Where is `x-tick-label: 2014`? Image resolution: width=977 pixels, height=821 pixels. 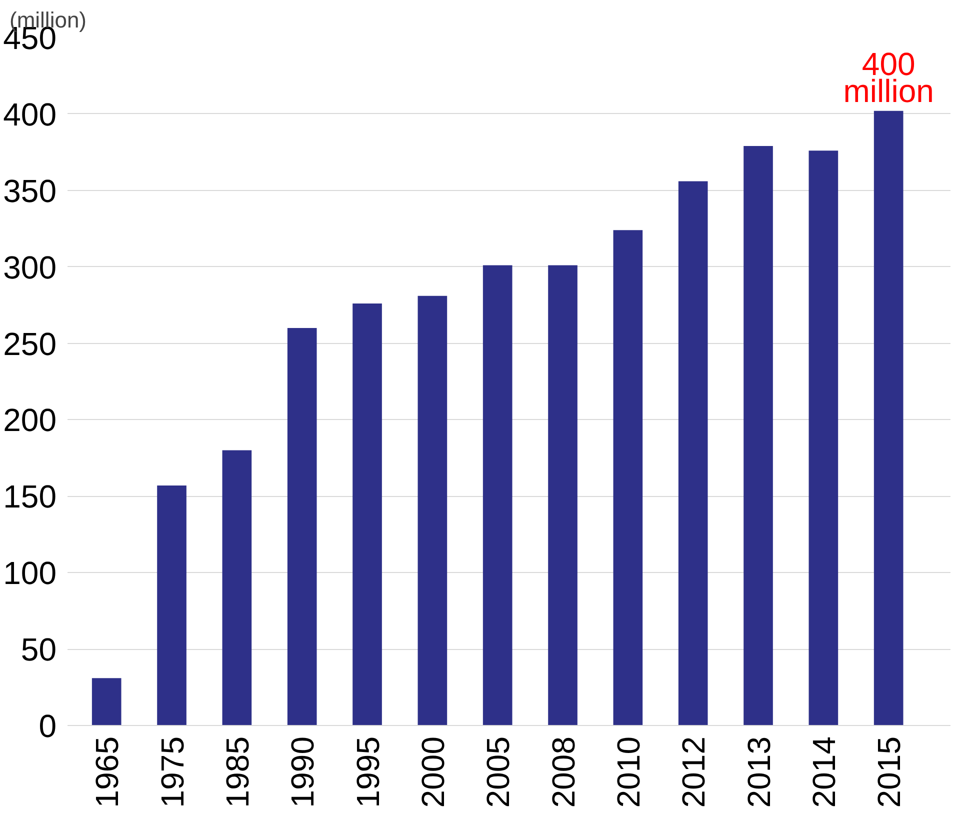
x-tick-label: 2014 is located at coordinates (824, 772).